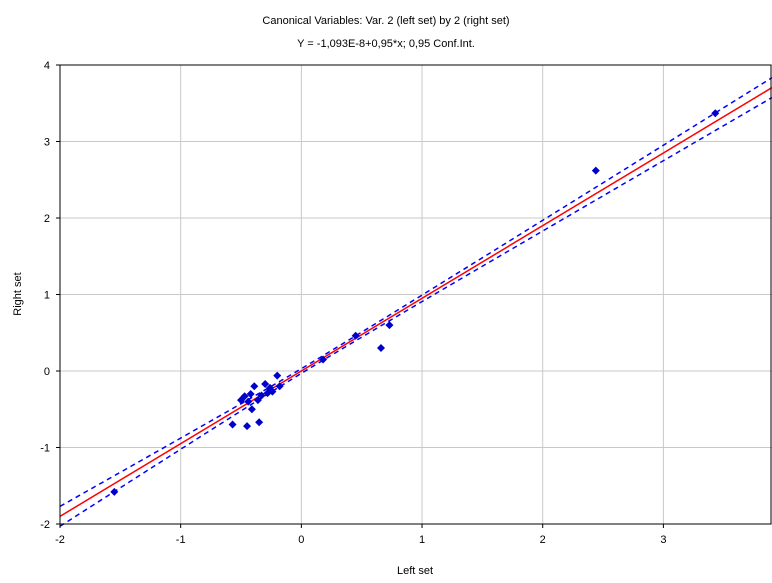  Describe the element at coordinates (47, 143) in the screenshot. I see `y-tick-label: 3` at that location.